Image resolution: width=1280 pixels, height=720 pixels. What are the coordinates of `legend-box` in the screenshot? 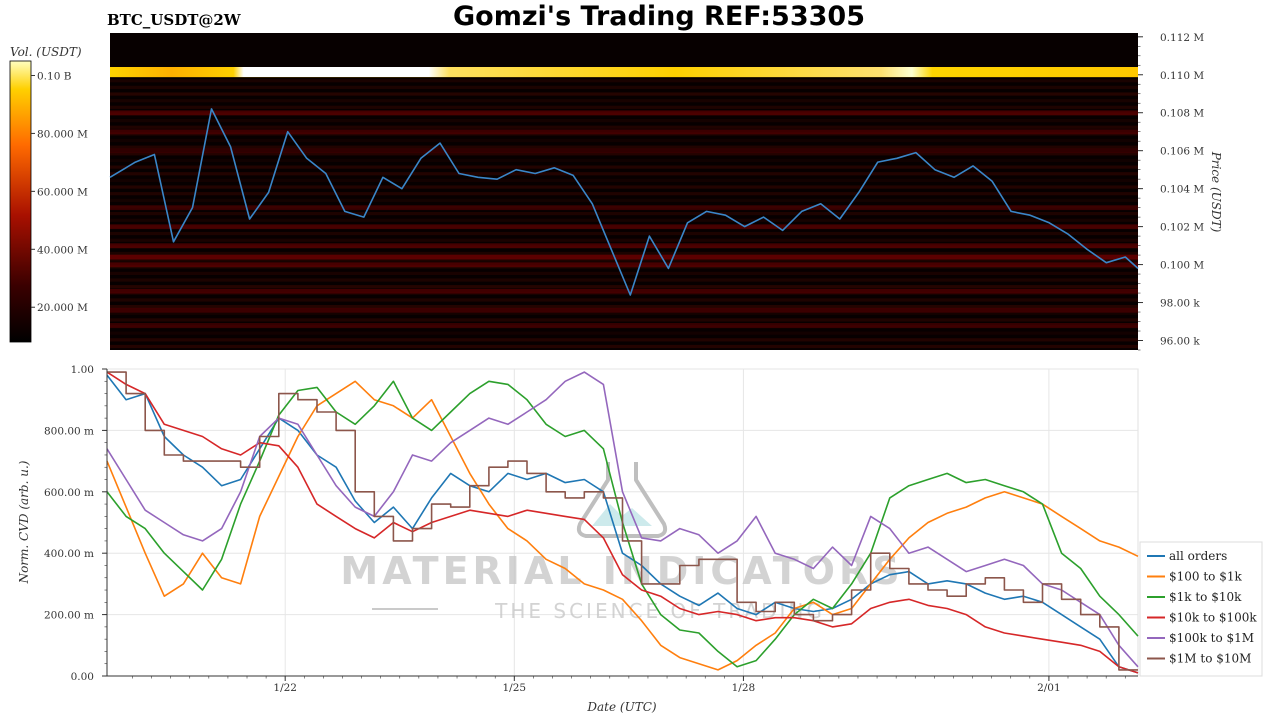 It's located at (1201, 609).